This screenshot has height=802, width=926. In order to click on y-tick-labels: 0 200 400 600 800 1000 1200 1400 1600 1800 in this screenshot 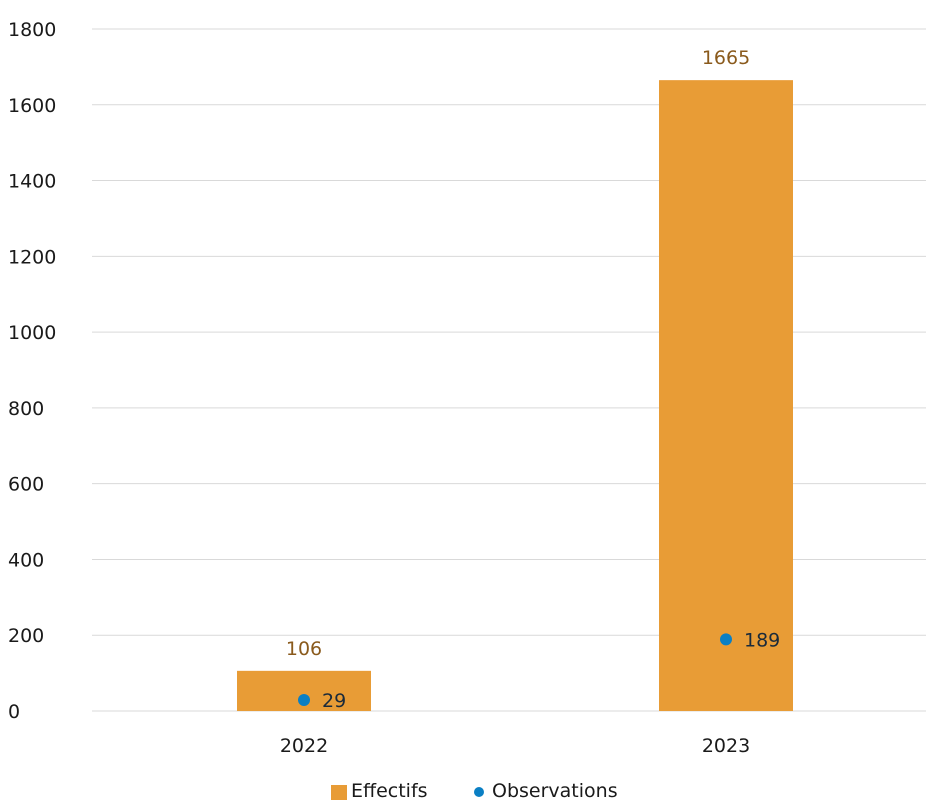, I will do `click(32, 371)`.